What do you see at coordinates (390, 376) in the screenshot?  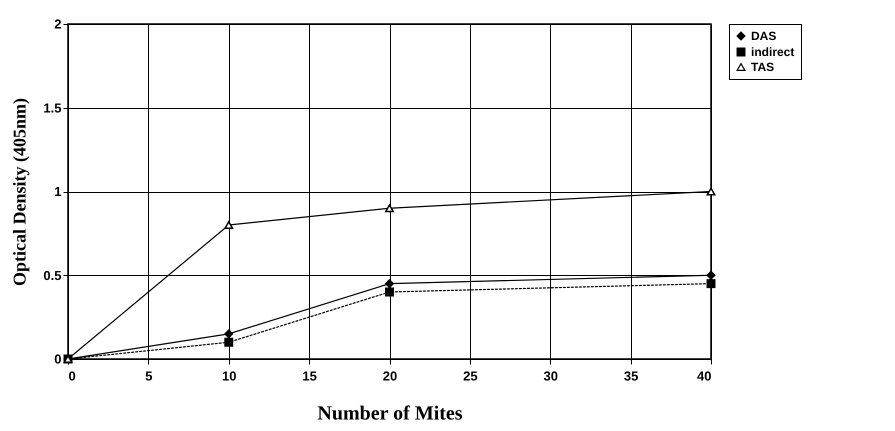 I see `x-tick-label: 20` at bounding box center [390, 376].